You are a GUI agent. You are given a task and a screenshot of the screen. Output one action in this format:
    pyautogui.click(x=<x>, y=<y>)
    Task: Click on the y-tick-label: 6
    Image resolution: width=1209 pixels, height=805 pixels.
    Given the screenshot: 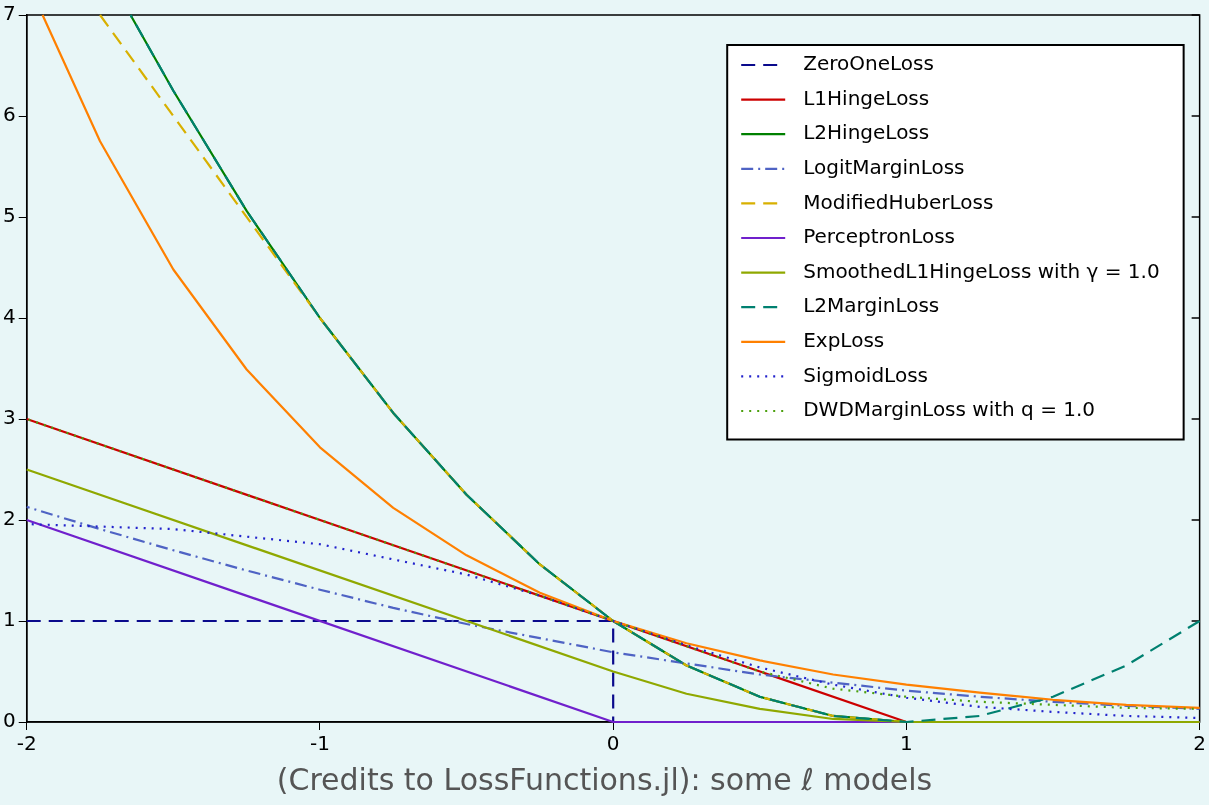 What is the action you would take?
    pyautogui.click(x=9, y=114)
    